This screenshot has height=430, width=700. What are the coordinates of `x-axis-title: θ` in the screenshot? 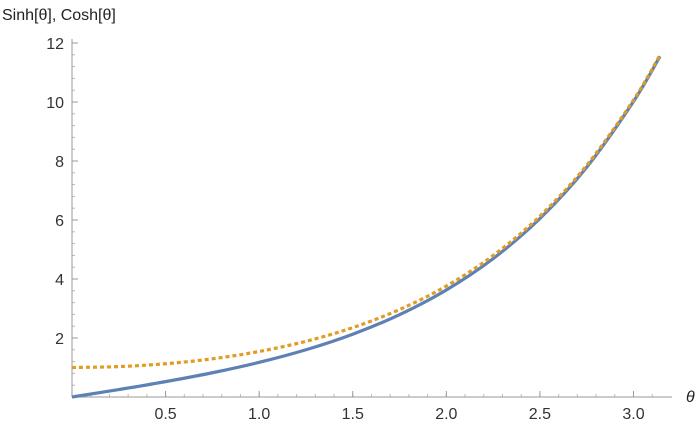 It's located at (690, 397).